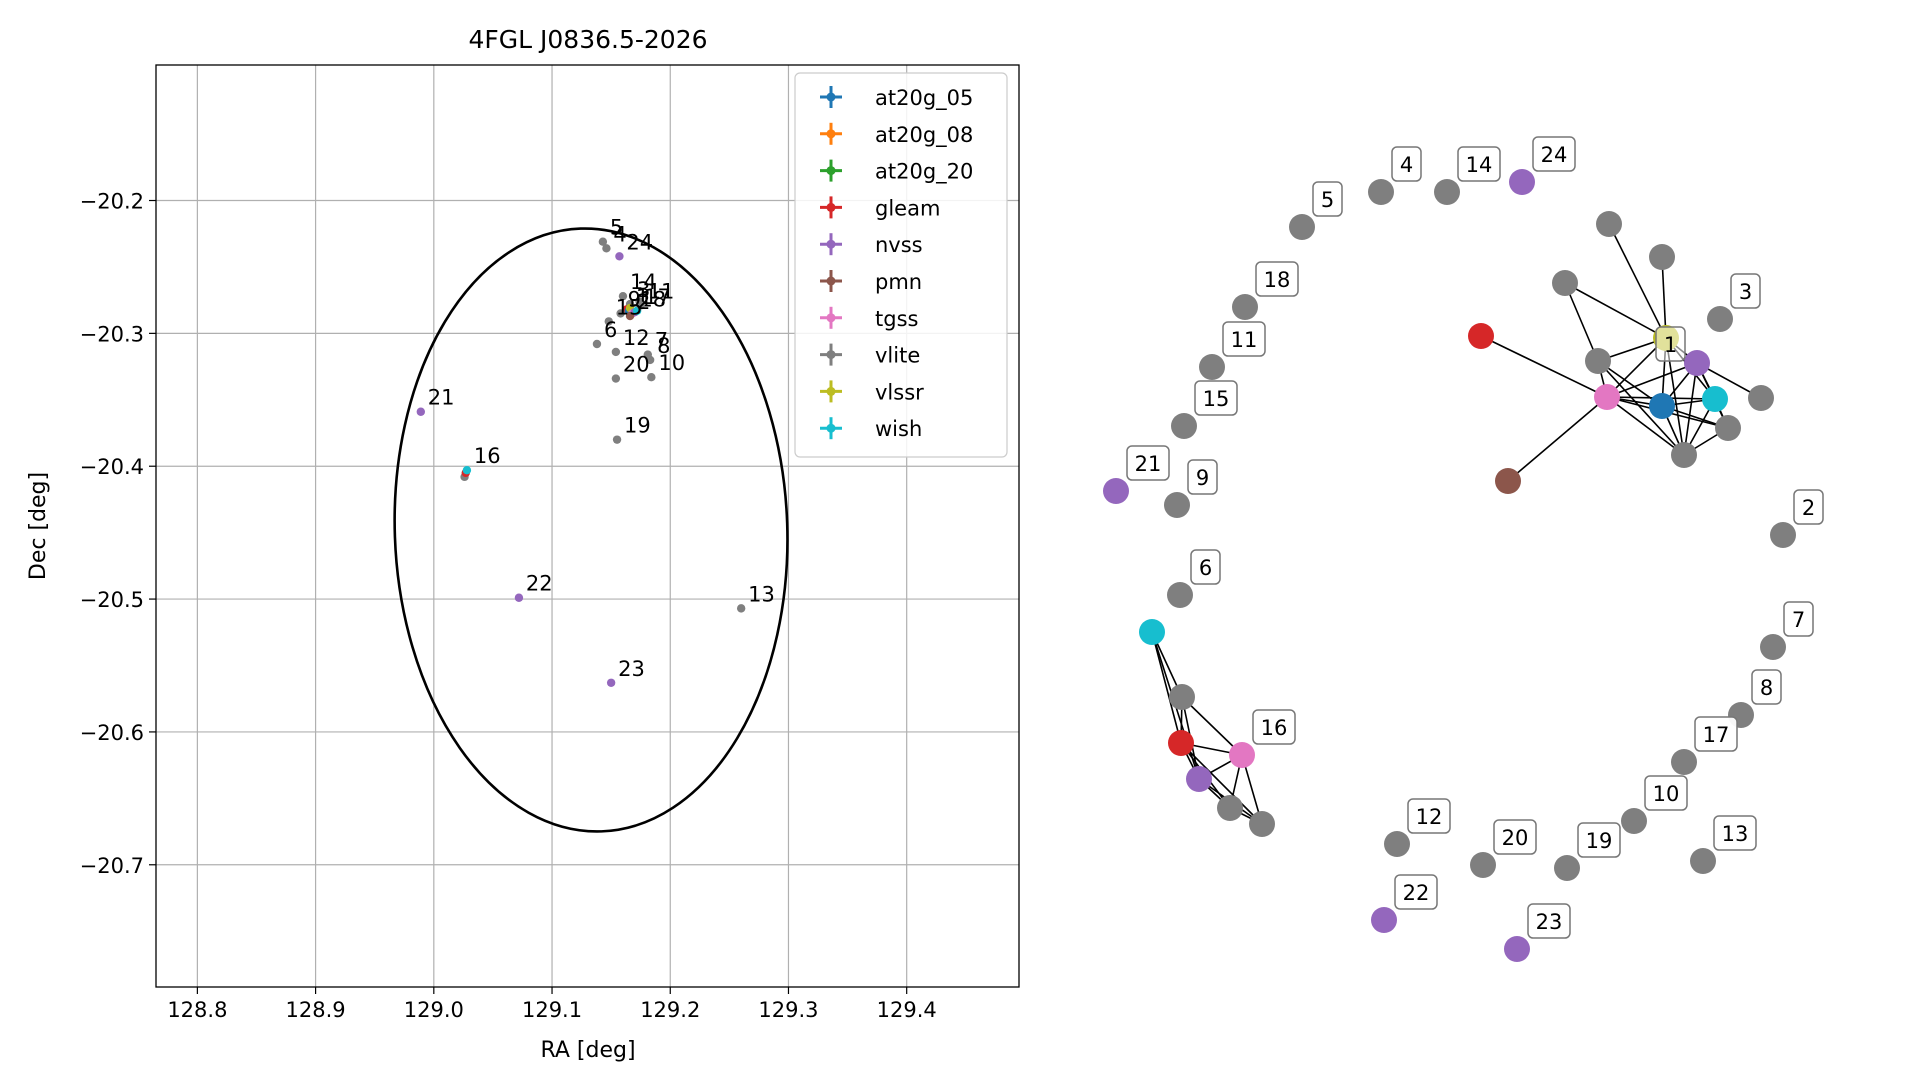 This screenshot has width=1919, height=1080. Describe the element at coordinates (552, 1004) in the screenshot. I see `x-axis-ticks: 128.8 128.9 129.0 129.1 129.2 129.3 129.4` at that location.